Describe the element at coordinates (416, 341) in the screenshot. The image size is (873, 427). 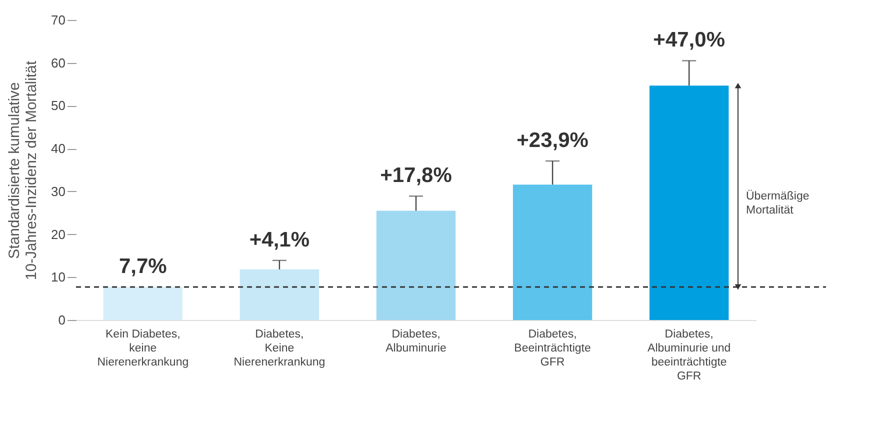
I see `x-tick-label: Diabetes, Albuminurie` at that location.